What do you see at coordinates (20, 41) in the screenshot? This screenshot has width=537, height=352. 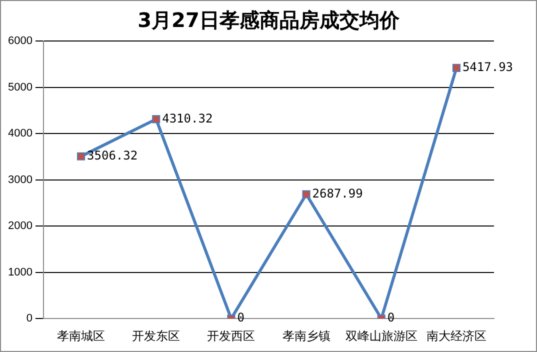 I see `y-tick-label: 6000` at bounding box center [20, 41].